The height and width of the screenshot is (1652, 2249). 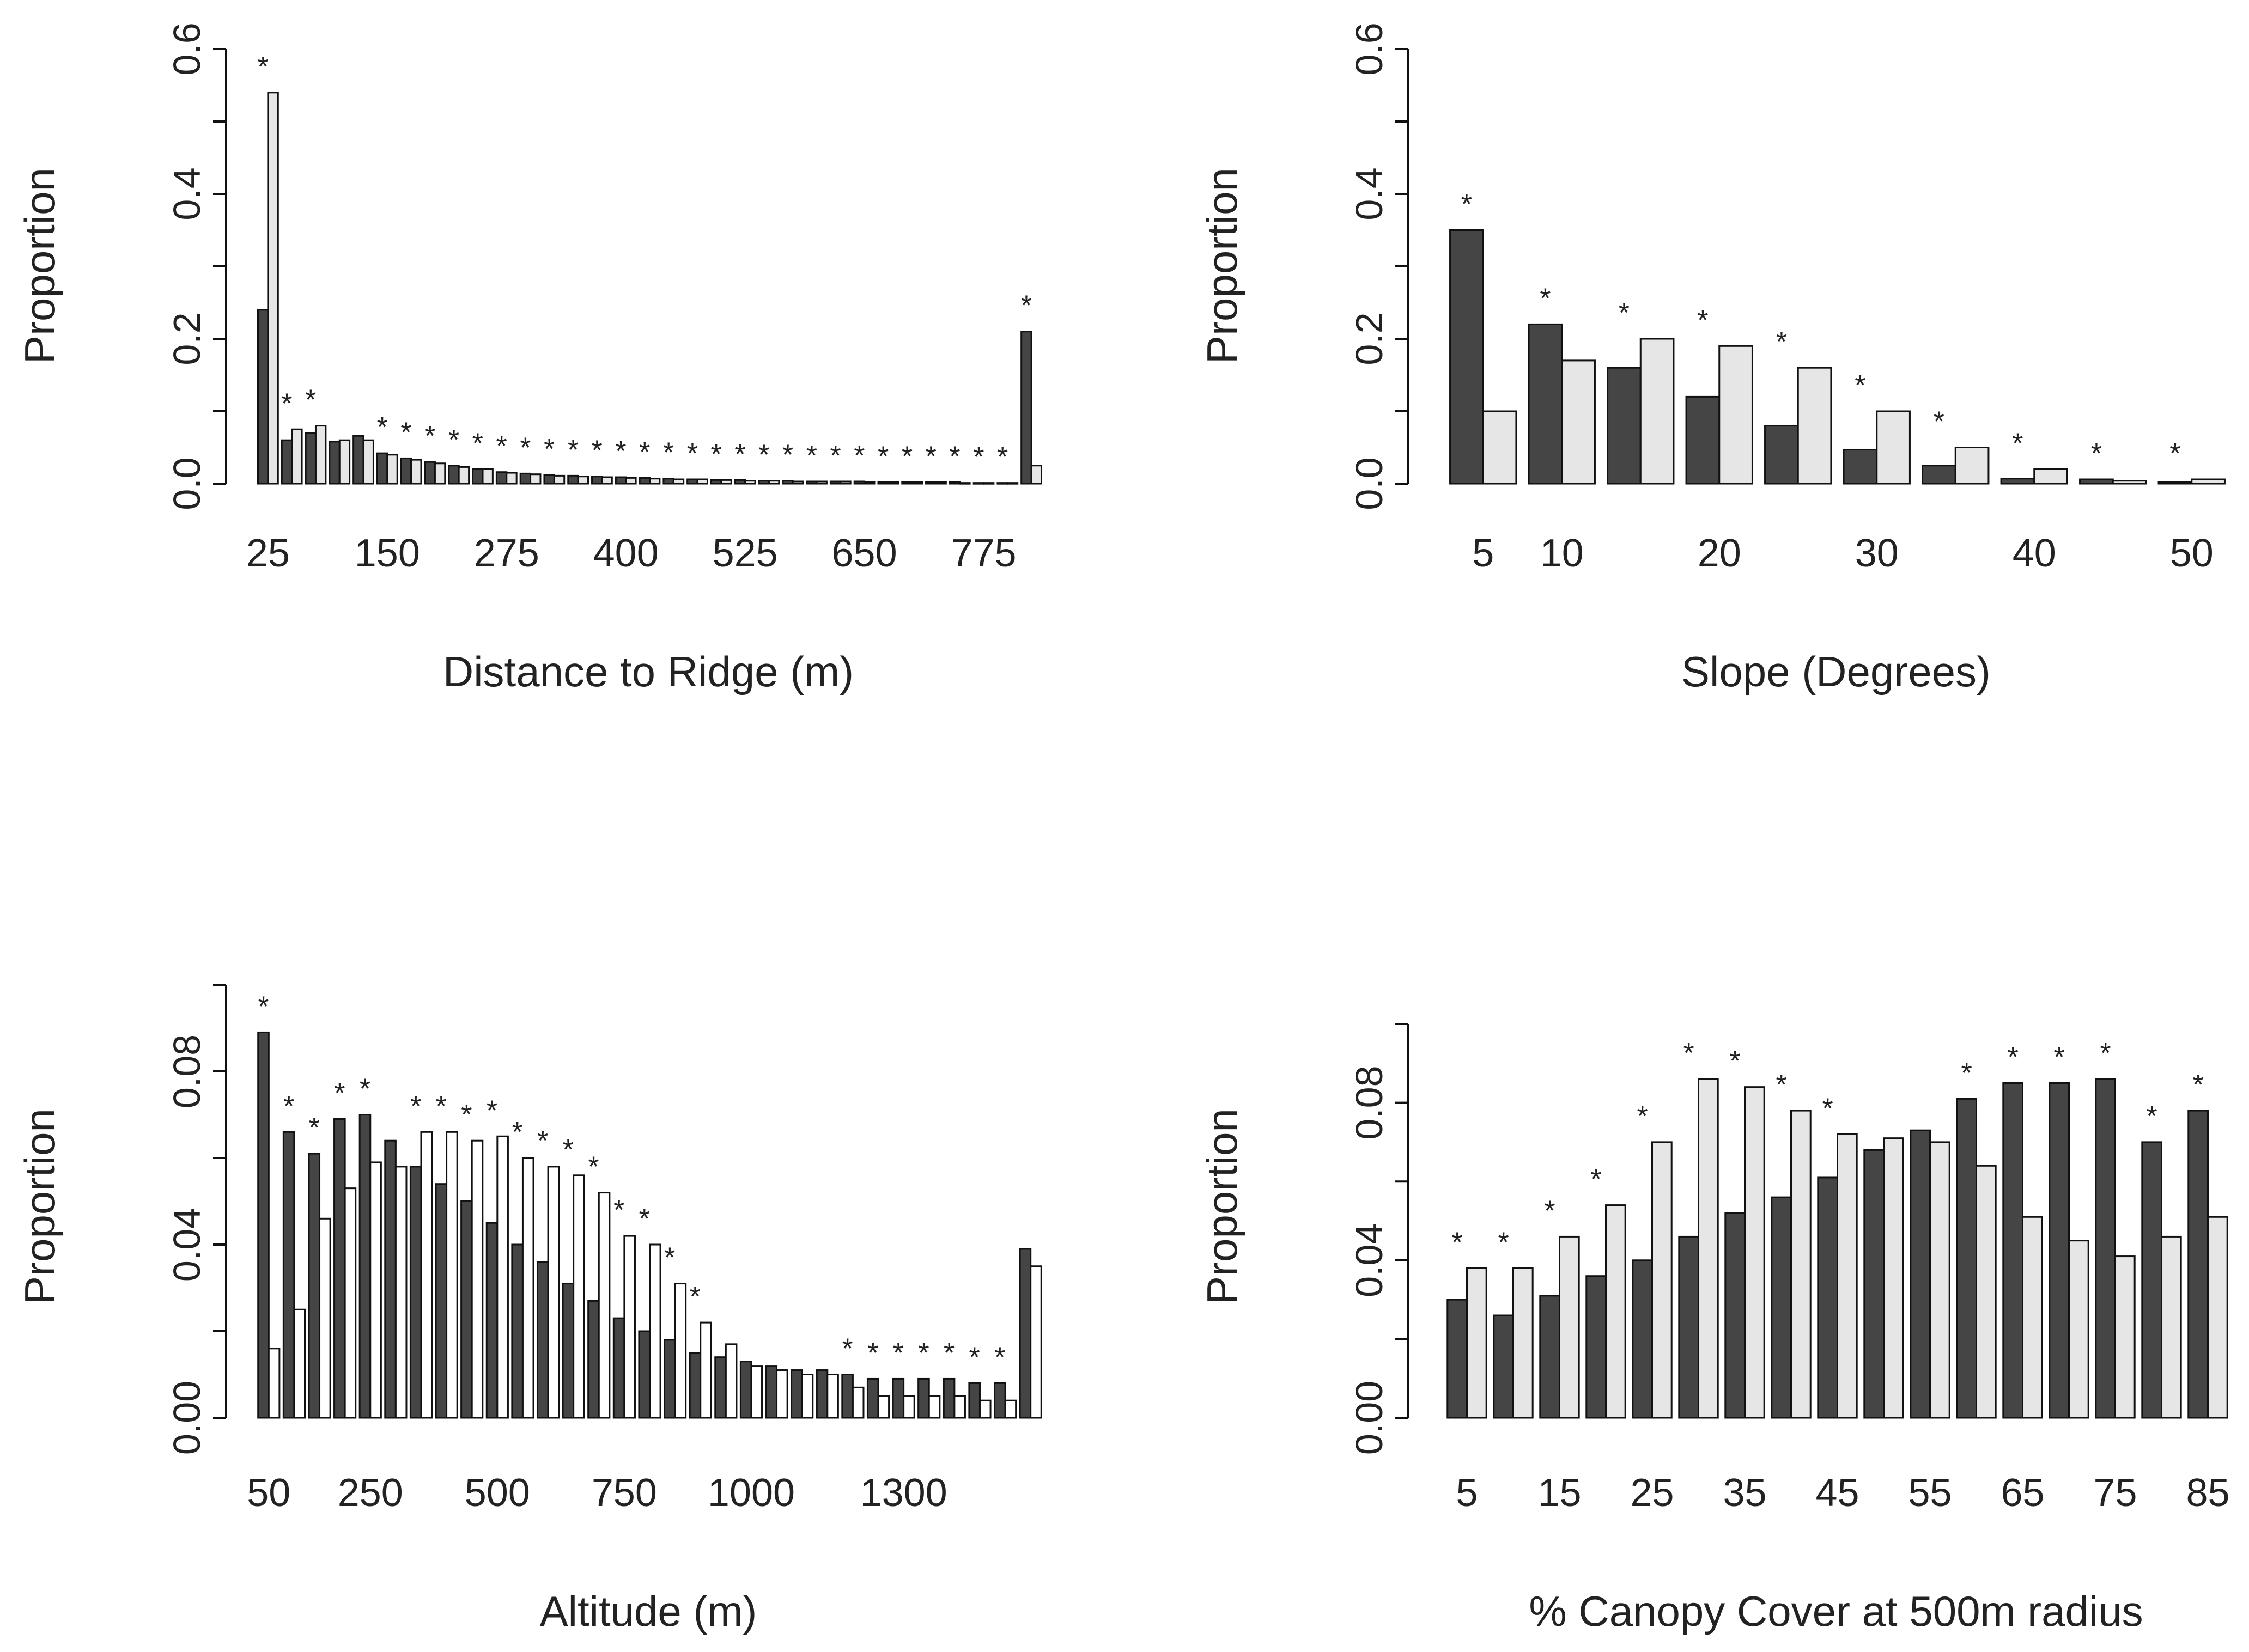 I want to click on altitude-x-tick-label: 250, so click(x=371, y=1493).